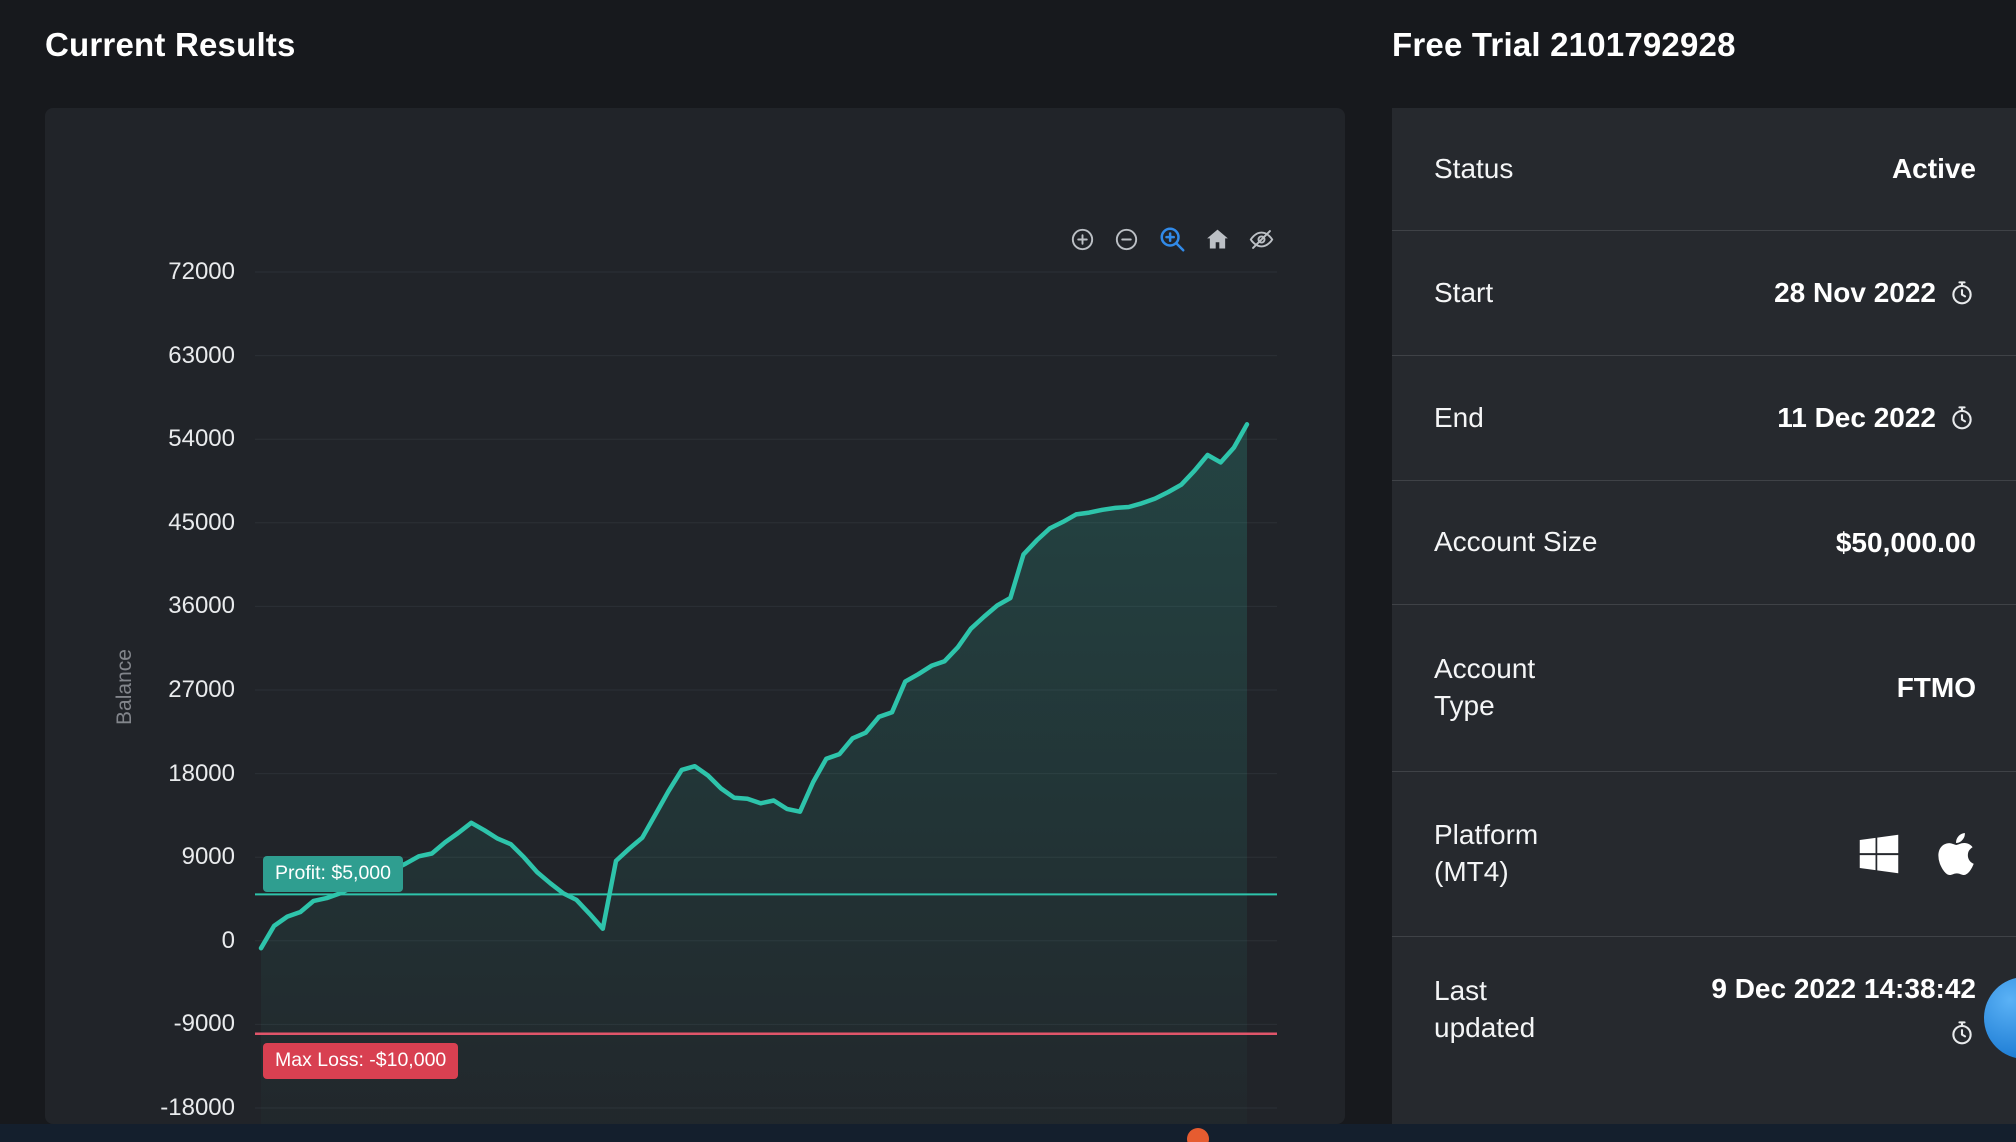  Describe the element at coordinates (1564, 44) in the screenshot. I see `account-title: Free Trial 2101792928` at that location.